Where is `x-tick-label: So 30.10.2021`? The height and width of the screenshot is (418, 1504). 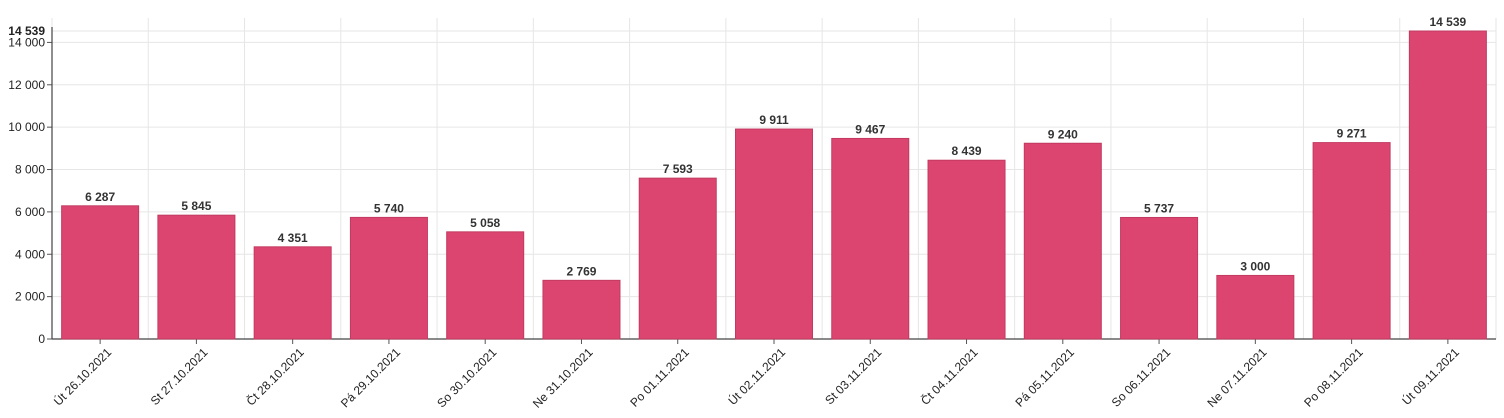
x-tick-label: So 30.10.2021 is located at coordinates (466, 377).